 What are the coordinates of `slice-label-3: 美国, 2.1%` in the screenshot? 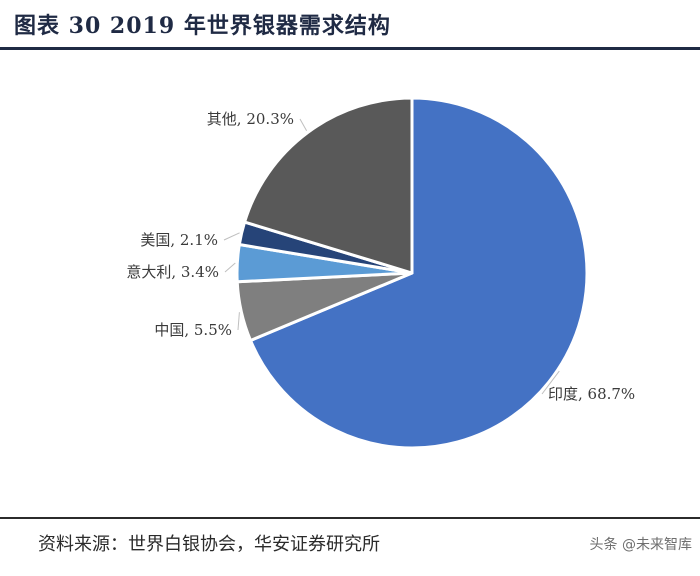 It's located at (179, 240).